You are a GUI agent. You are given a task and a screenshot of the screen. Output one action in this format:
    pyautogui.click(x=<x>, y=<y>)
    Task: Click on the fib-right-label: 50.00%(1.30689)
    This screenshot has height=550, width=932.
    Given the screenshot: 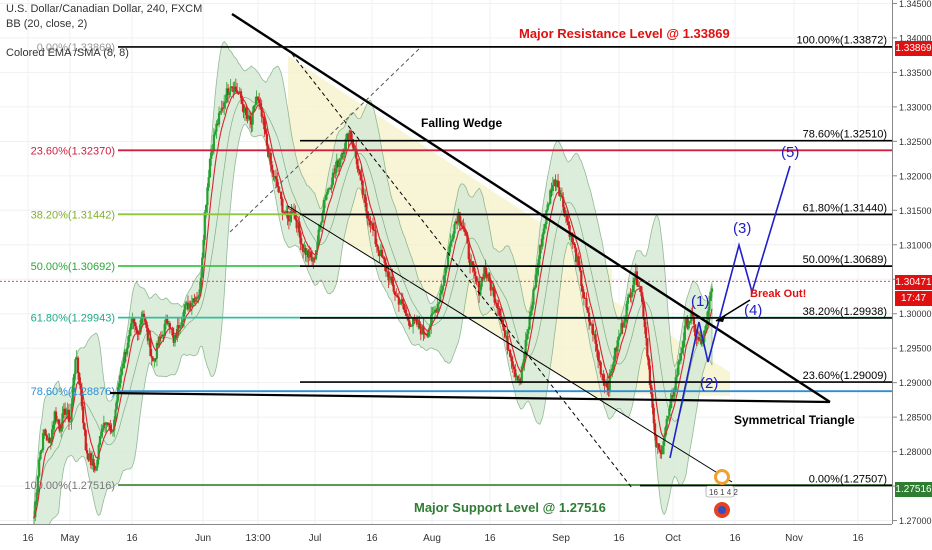 What is the action you would take?
    pyautogui.click(x=845, y=260)
    